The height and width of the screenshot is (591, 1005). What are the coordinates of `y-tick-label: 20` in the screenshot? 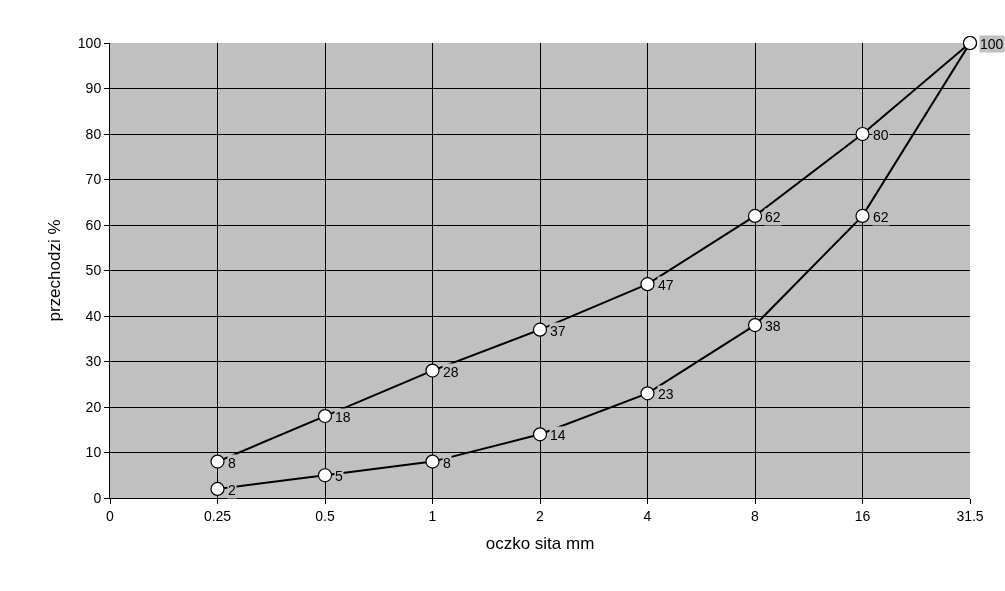 It's located at (93, 406).